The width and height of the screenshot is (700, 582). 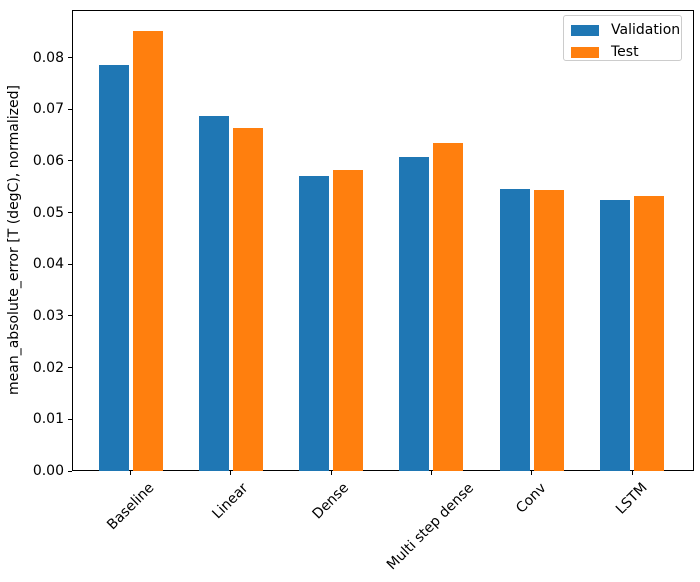 What do you see at coordinates (48, 264) in the screenshot?
I see `y-tick-label: 0.04` at bounding box center [48, 264].